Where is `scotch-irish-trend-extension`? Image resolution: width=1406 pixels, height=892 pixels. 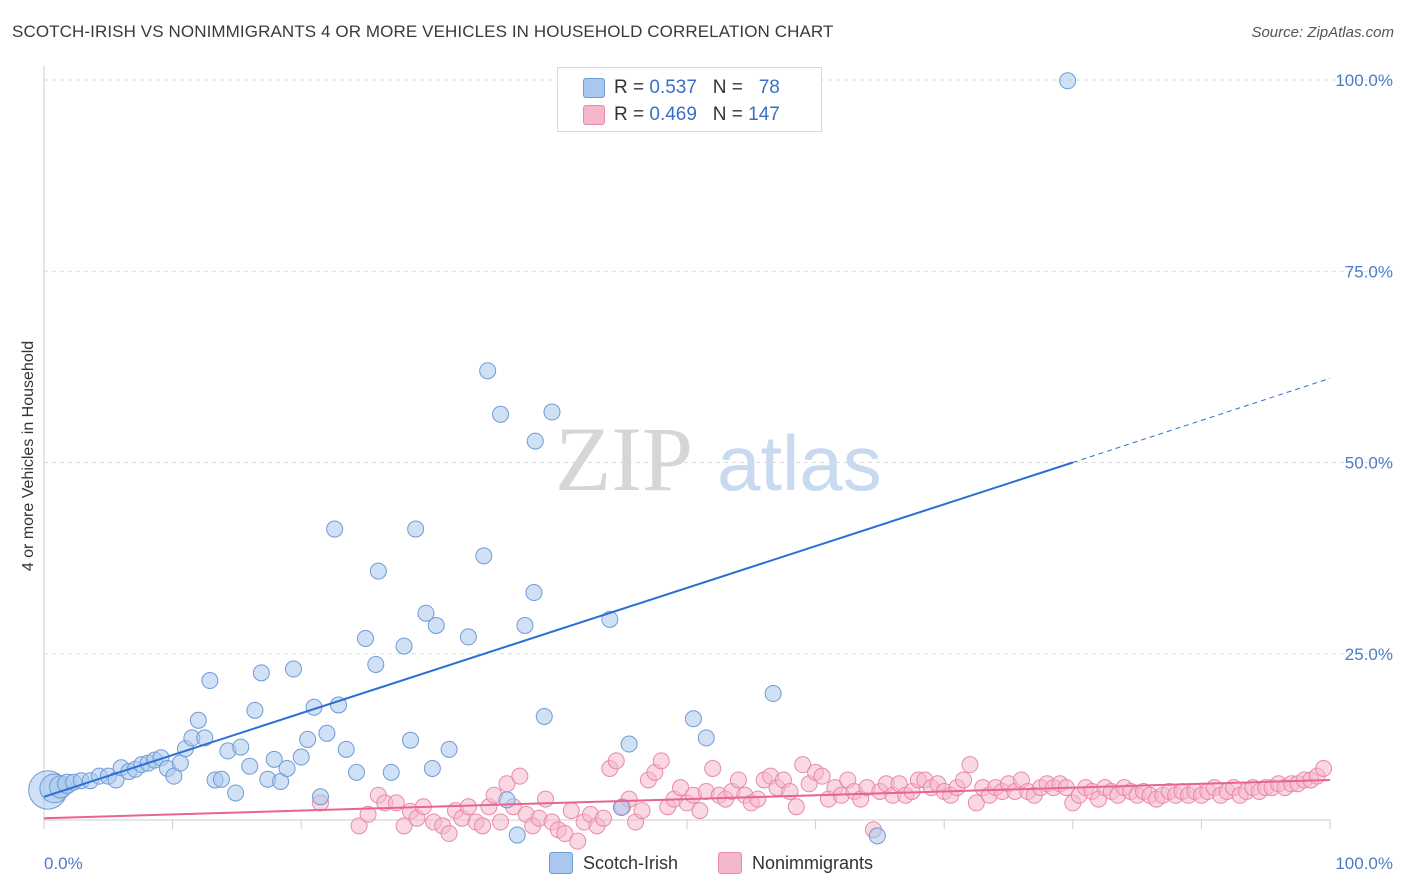
scotch-irish-trend-extension is located at coordinates (1201, 420).